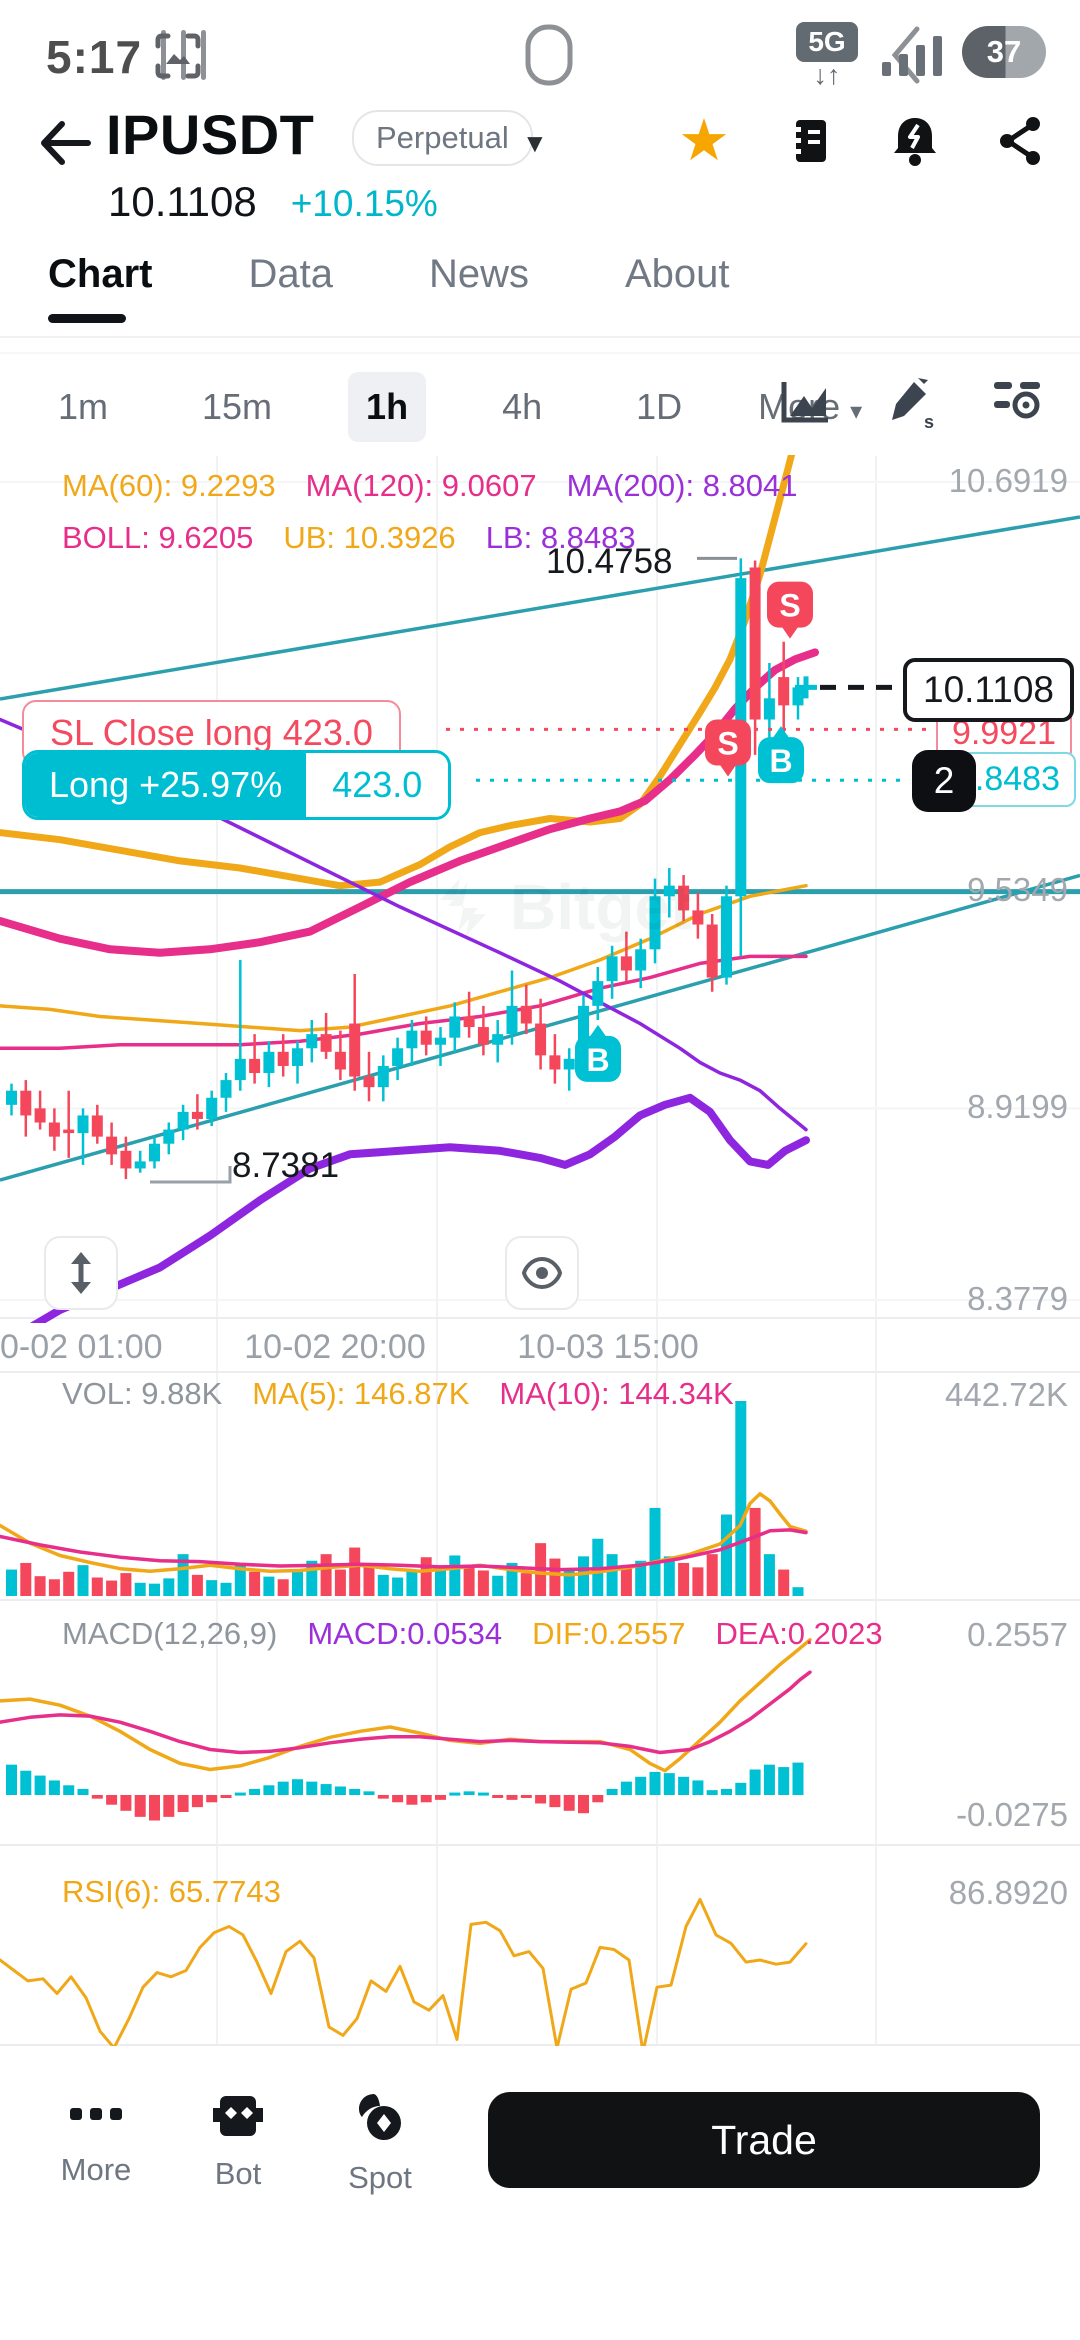 Image resolution: width=1080 pixels, height=2340 pixels. I want to click on legend-item: MA(5): 146.87K, so click(361, 1393).